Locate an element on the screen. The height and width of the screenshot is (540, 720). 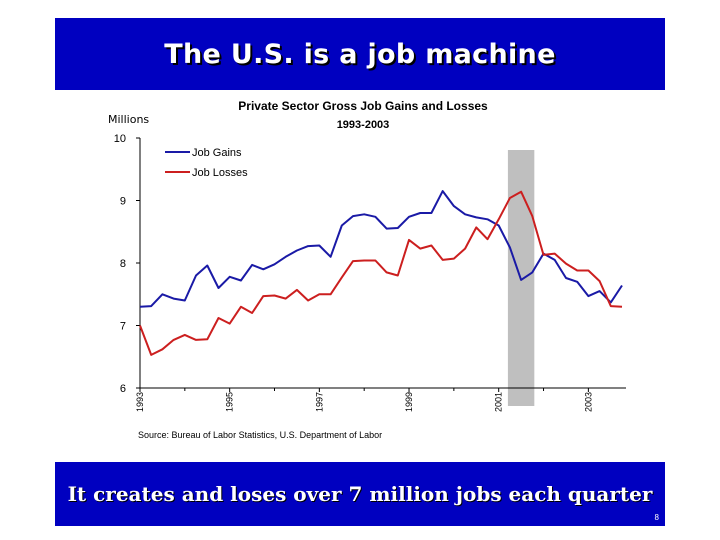
x-tick-label: 1997 is located at coordinates (319, 402).